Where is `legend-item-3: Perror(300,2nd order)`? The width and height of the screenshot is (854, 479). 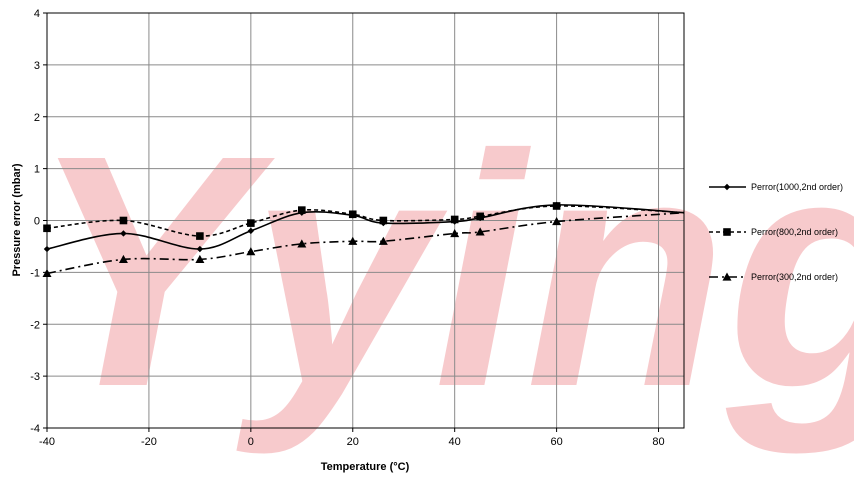 legend-item-3: Perror(300,2nd order) is located at coordinates (773, 277).